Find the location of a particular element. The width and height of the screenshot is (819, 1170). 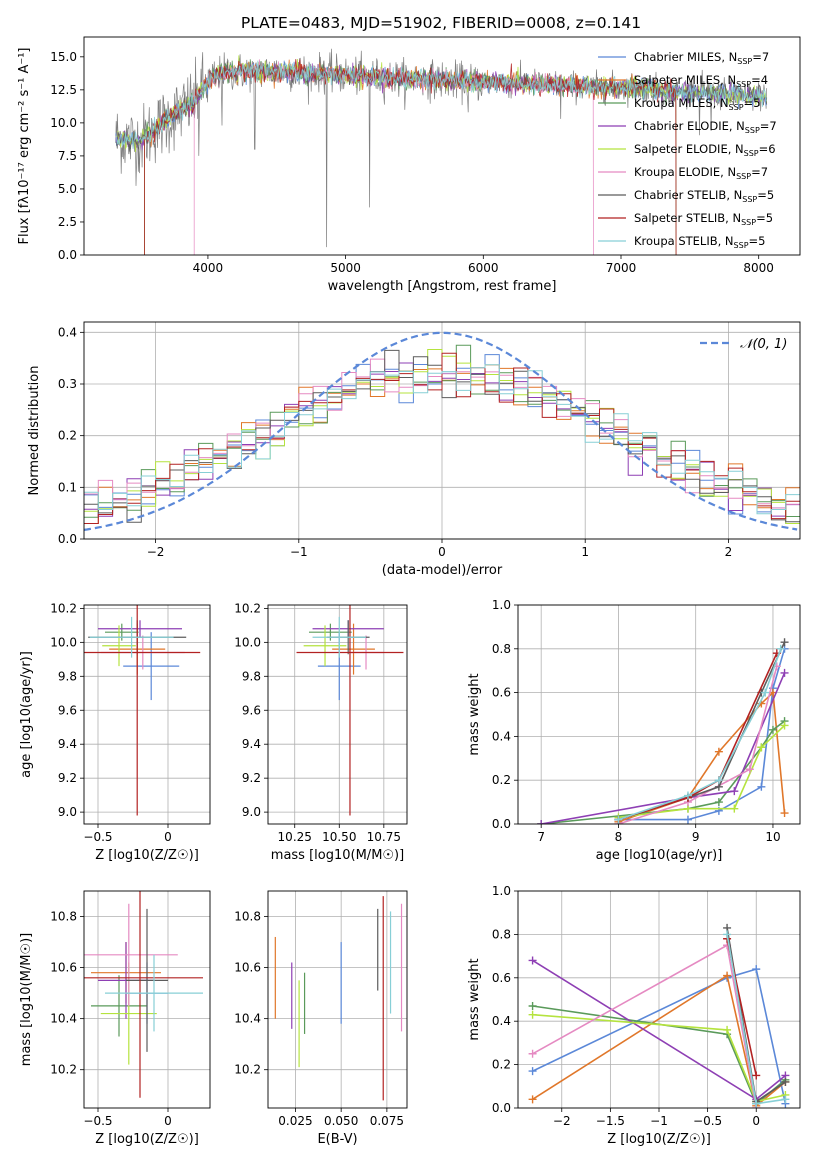

y-tick-label: 2.5 is located at coordinates (67, 222).